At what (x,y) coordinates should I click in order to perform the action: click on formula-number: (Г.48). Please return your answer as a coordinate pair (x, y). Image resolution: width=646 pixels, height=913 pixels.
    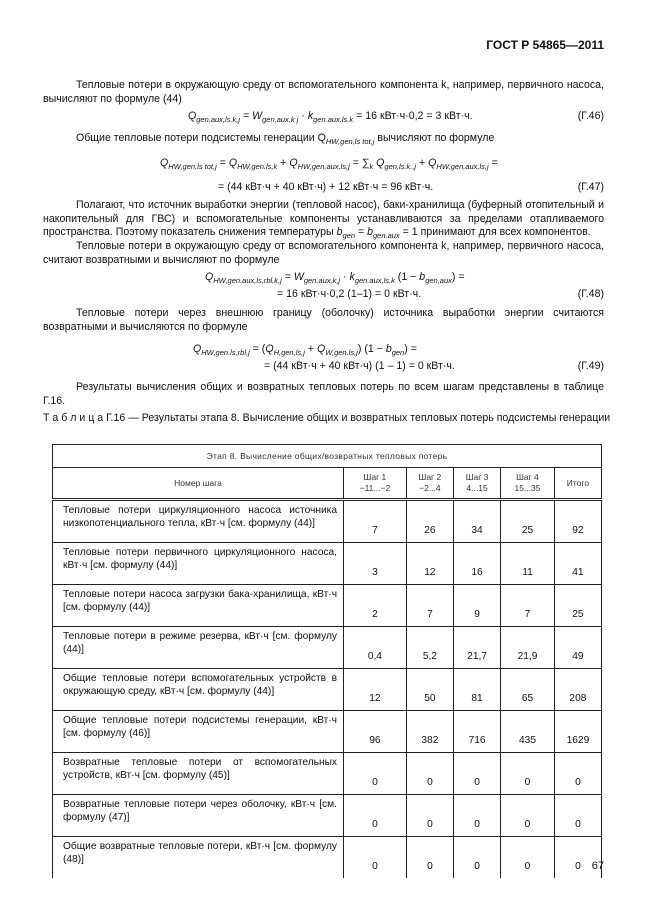
    Looking at the image, I should click on (590, 294).